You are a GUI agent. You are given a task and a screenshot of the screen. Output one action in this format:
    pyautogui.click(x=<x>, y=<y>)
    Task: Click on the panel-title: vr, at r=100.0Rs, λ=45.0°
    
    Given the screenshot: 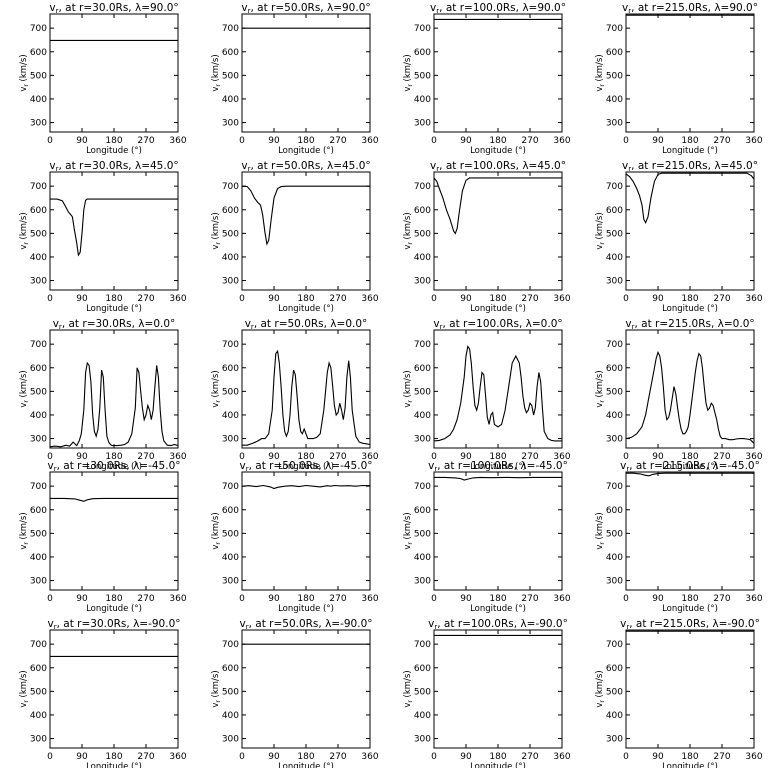 What is the action you would take?
    pyautogui.click(x=498, y=166)
    